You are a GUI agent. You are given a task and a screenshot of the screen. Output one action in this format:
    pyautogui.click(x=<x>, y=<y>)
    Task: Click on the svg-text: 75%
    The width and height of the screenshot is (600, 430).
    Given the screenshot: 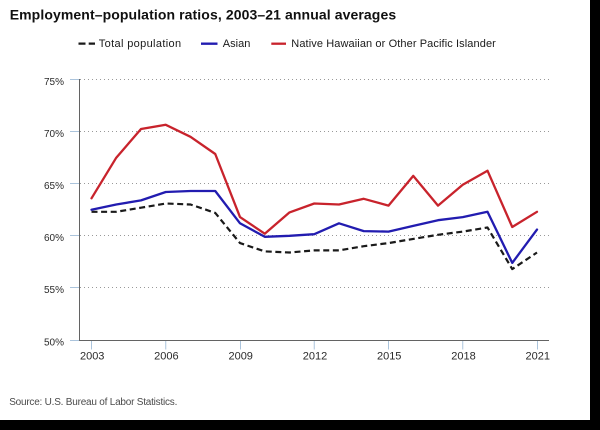 What is the action you would take?
    pyautogui.click(x=54, y=82)
    